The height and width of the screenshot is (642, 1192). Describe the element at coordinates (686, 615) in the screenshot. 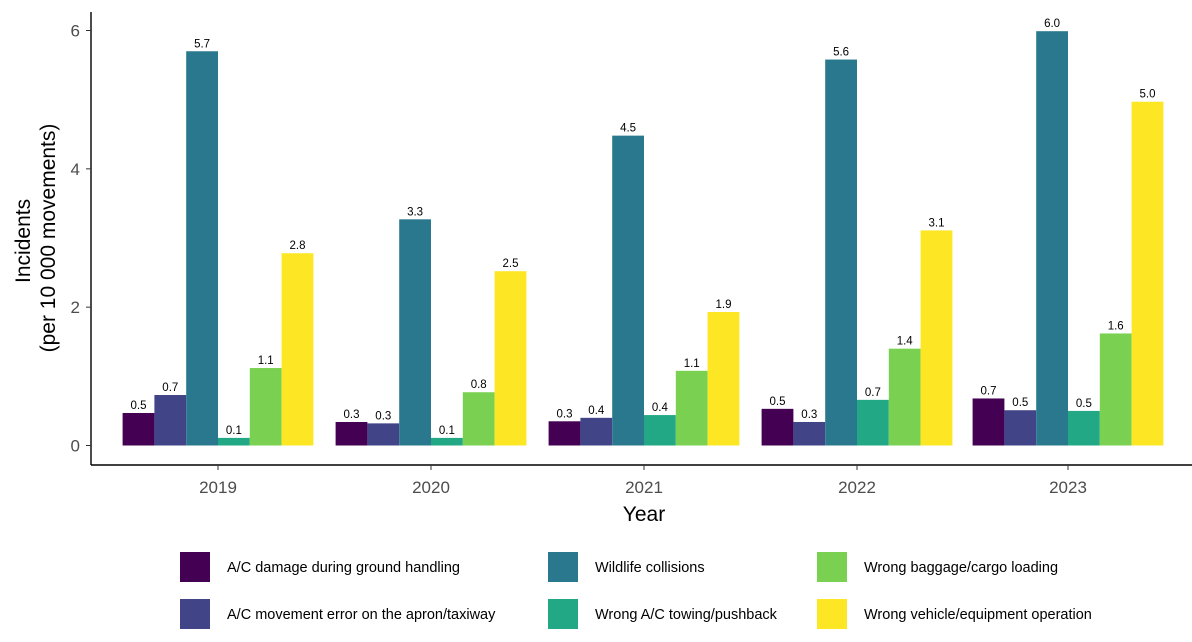

I see `legend-label: Wrong A/C towing/pushback` at that location.